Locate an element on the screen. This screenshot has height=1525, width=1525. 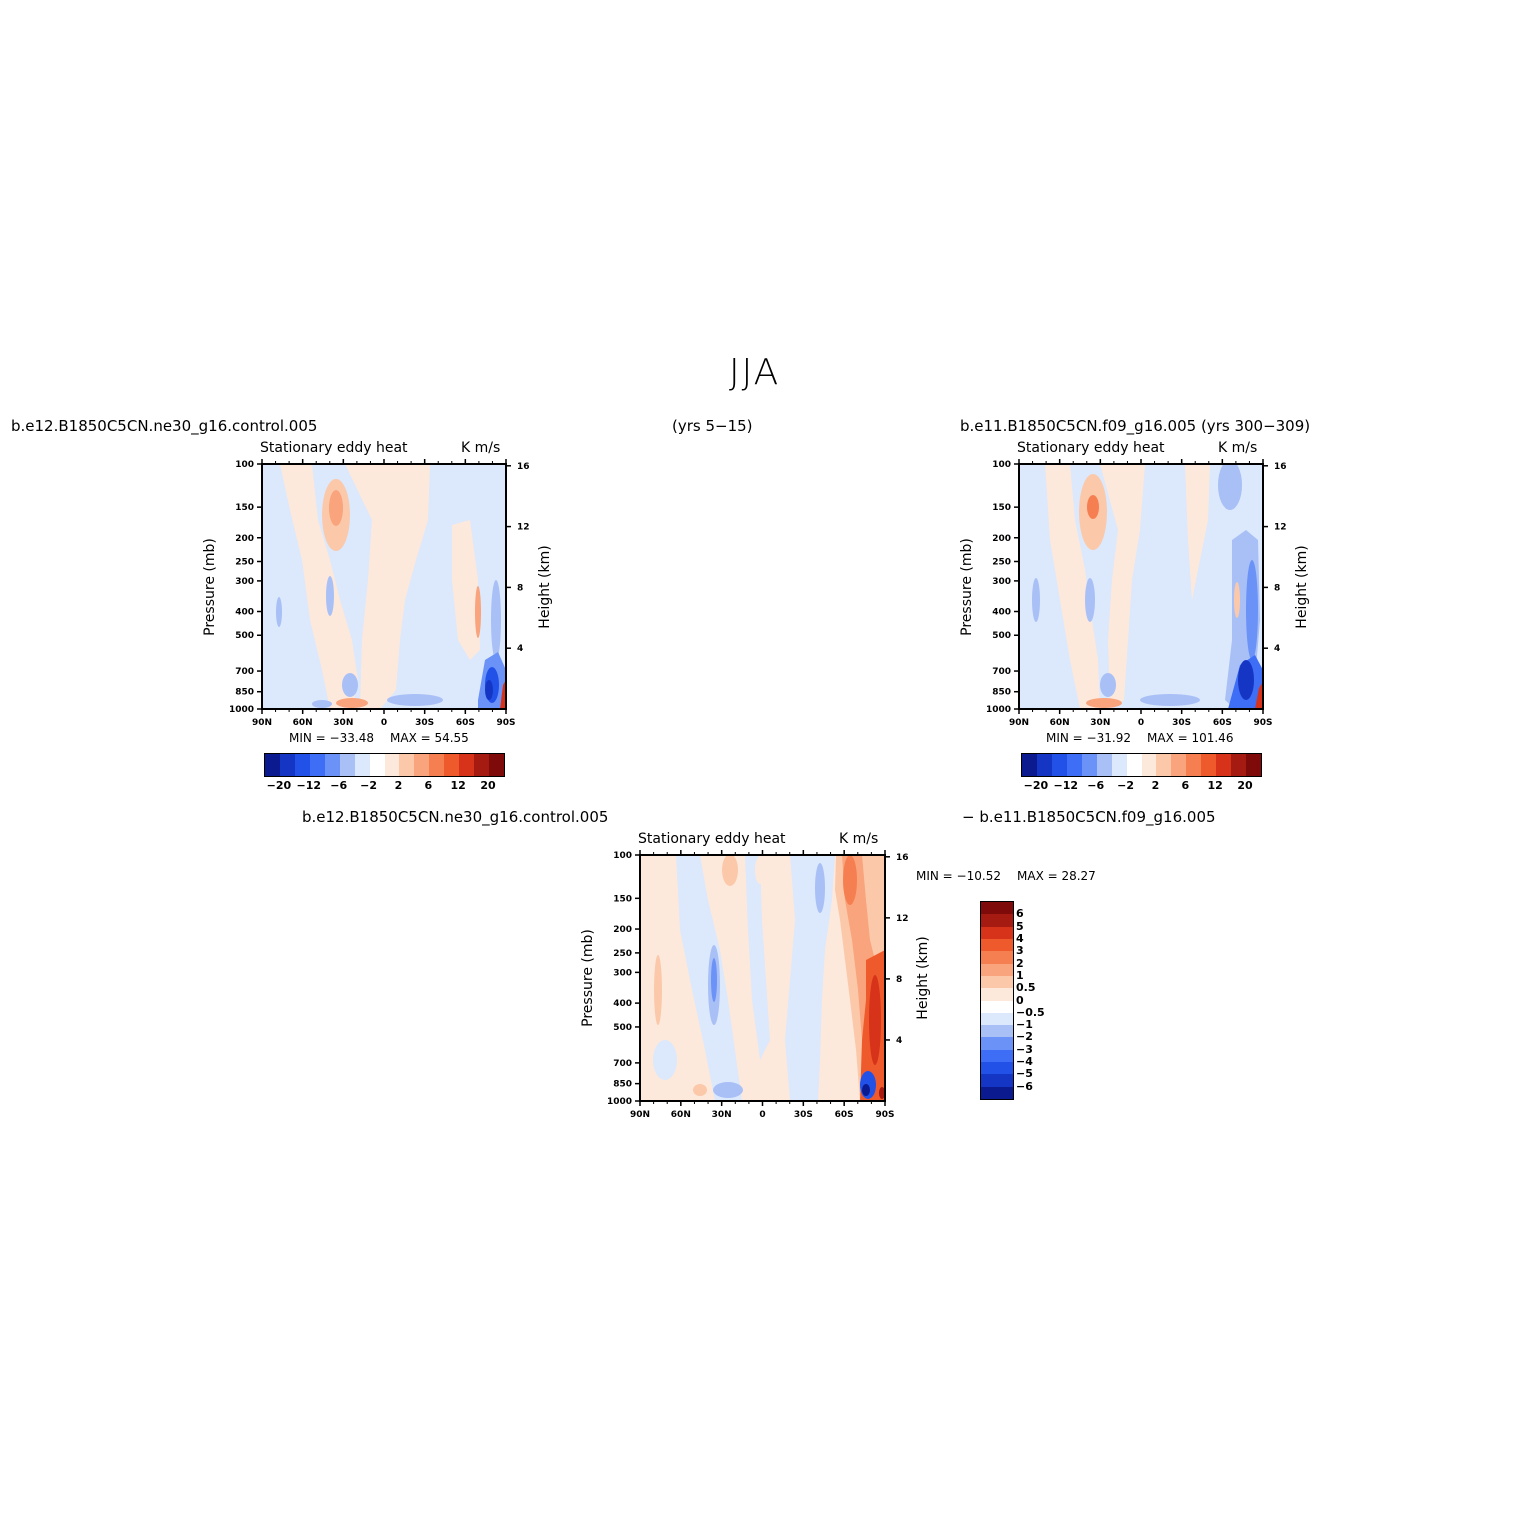
panel-1-max: MAX = 54.55 is located at coordinates (429, 738).